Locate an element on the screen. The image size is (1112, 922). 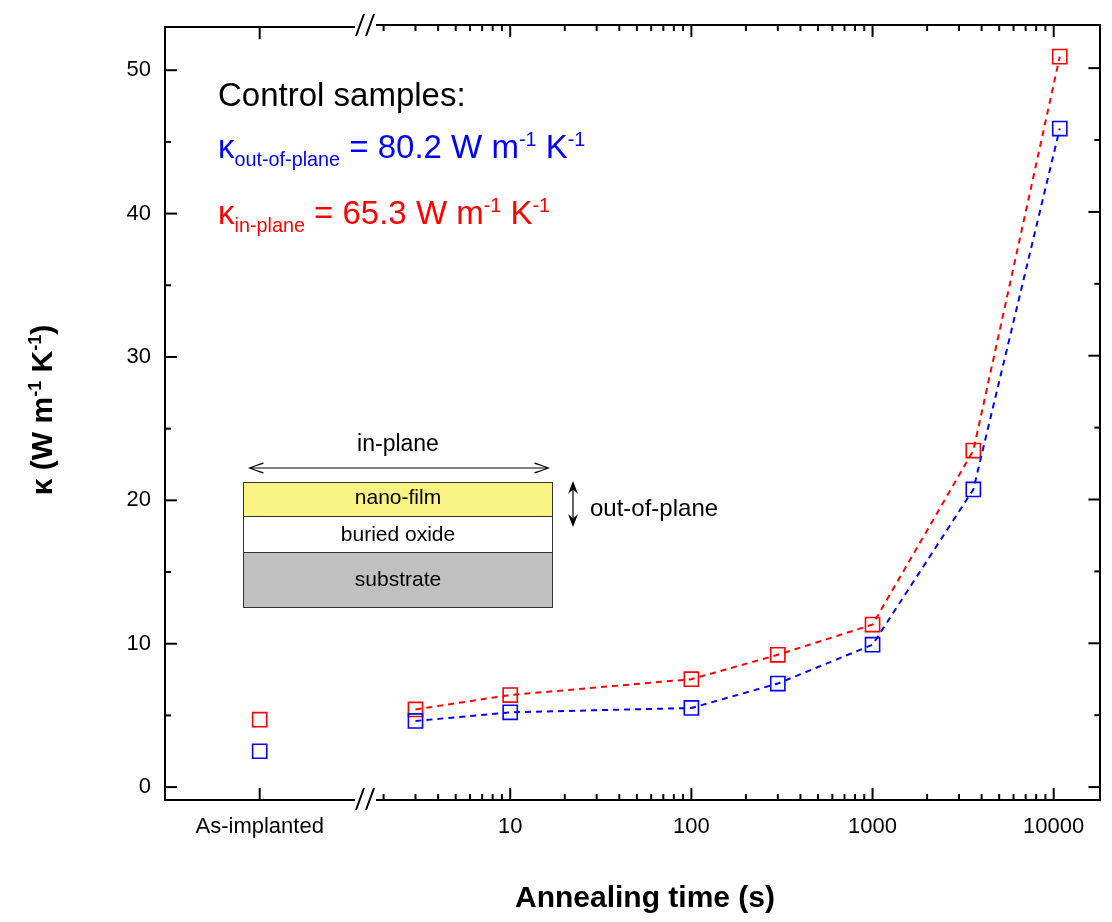
y-tick-label: 40 is located at coordinates (138, 212).